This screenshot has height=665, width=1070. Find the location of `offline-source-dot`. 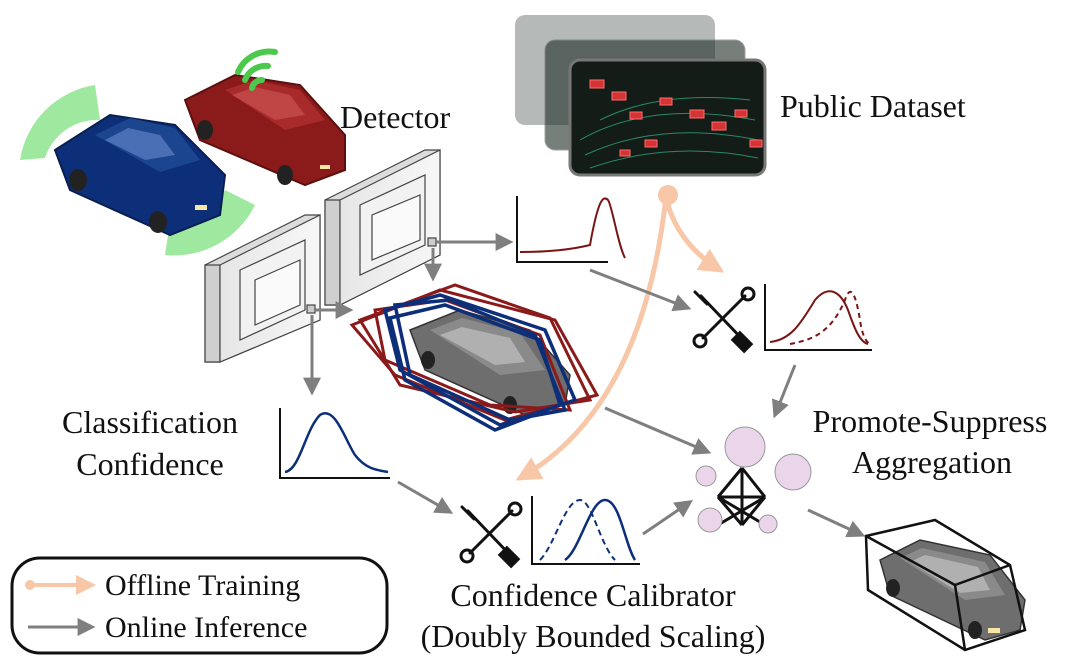

offline-source-dot is located at coordinates (668, 195).